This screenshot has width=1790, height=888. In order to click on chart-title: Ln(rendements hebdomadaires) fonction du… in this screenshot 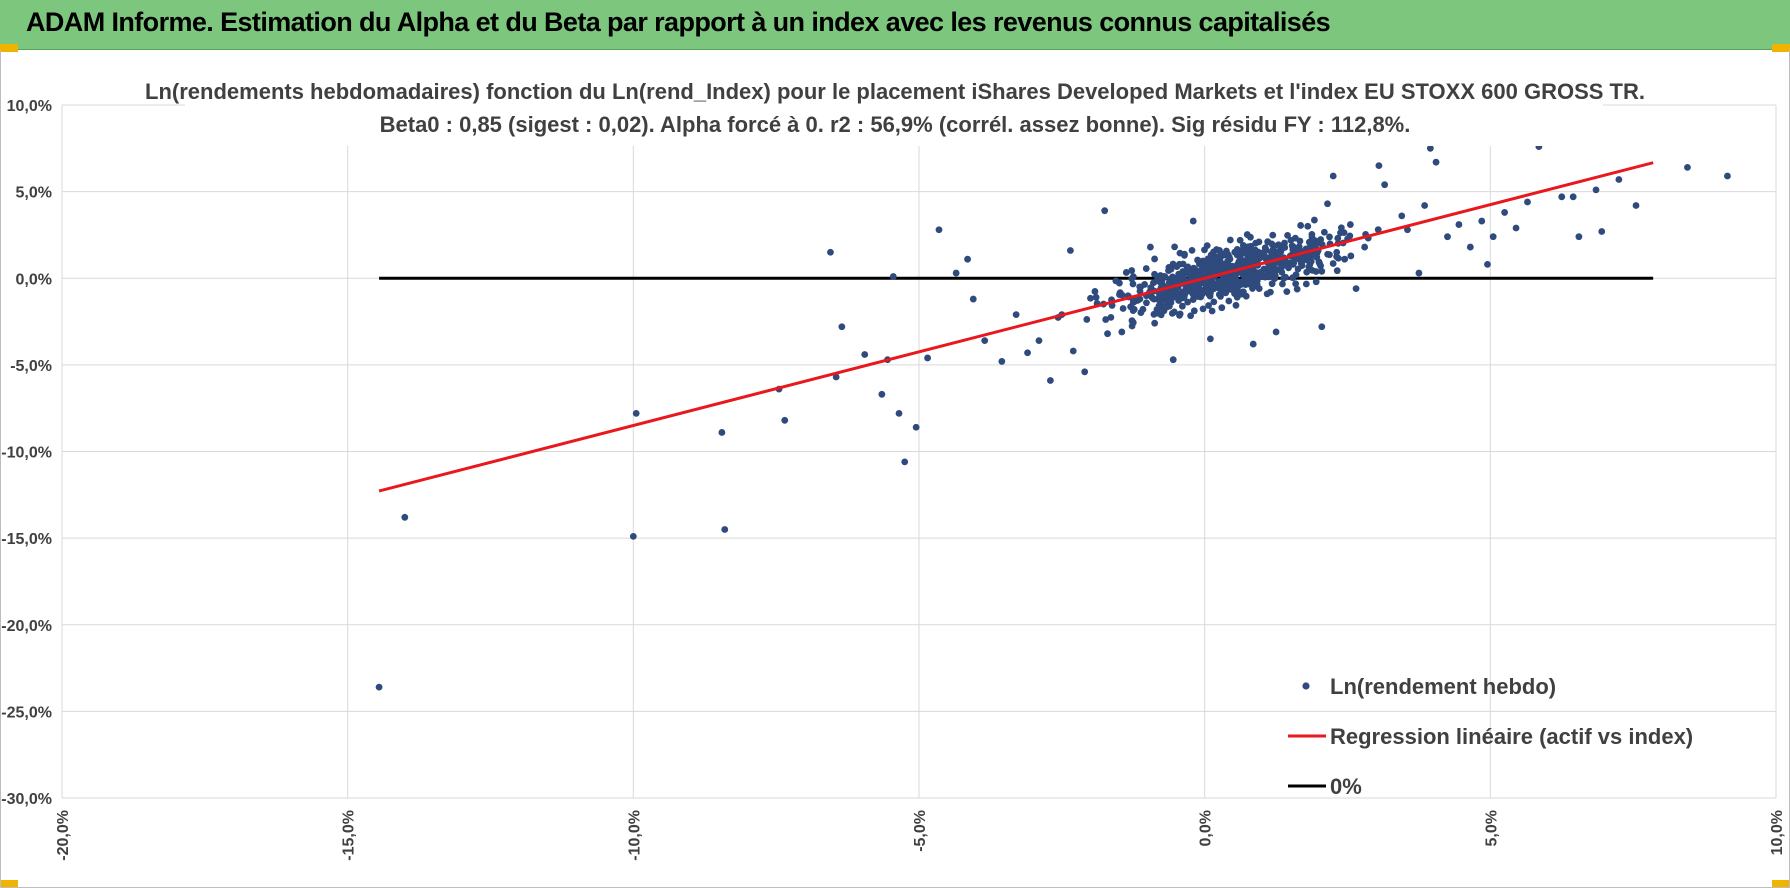, I will do `click(895, 91)`.